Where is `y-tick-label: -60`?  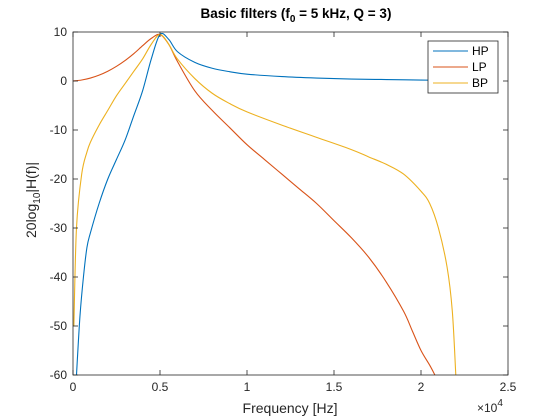
y-tick-label: -60 is located at coordinates (59, 375).